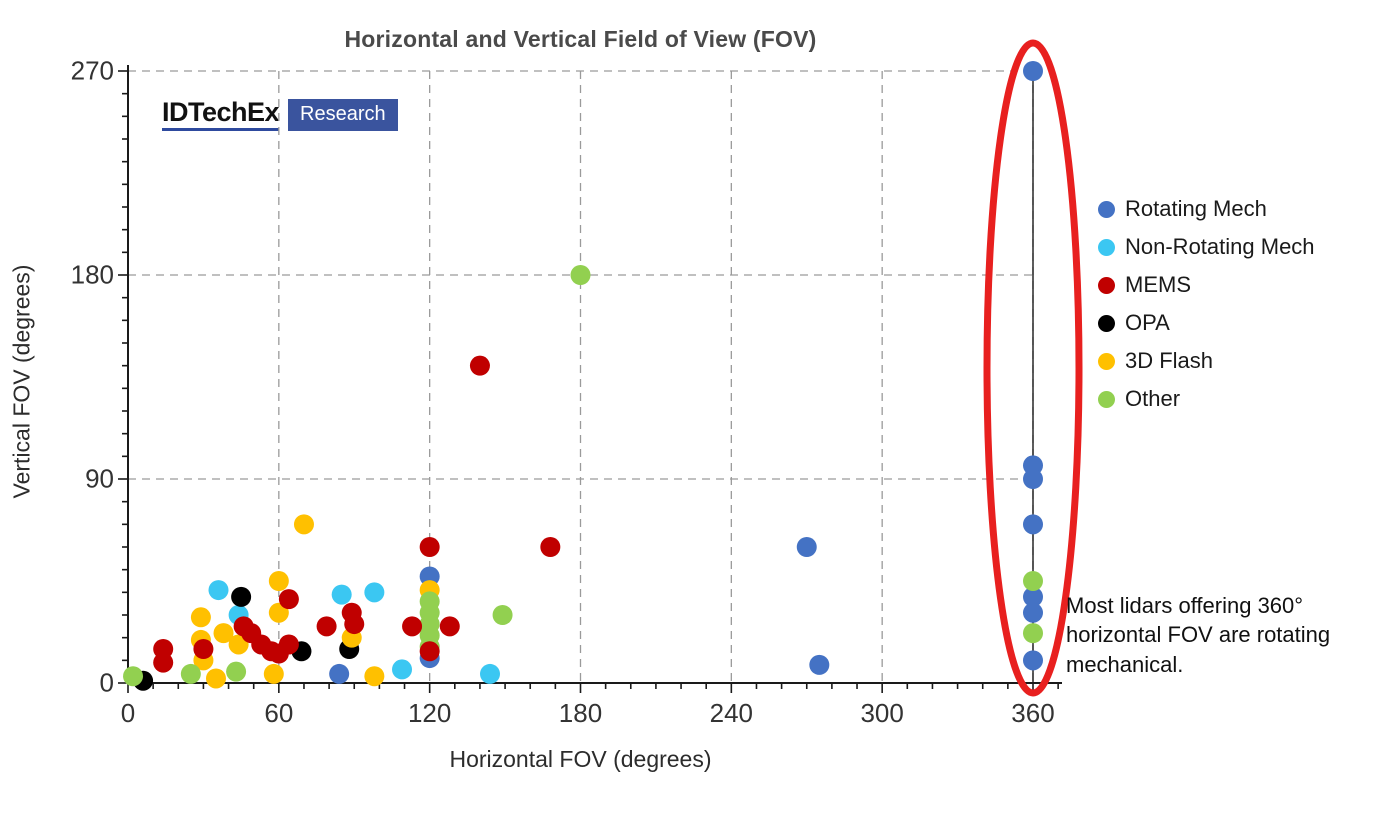 The image size is (1380, 817). I want to click on idtechex-logo: IDTechEx Research, so click(280, 115).